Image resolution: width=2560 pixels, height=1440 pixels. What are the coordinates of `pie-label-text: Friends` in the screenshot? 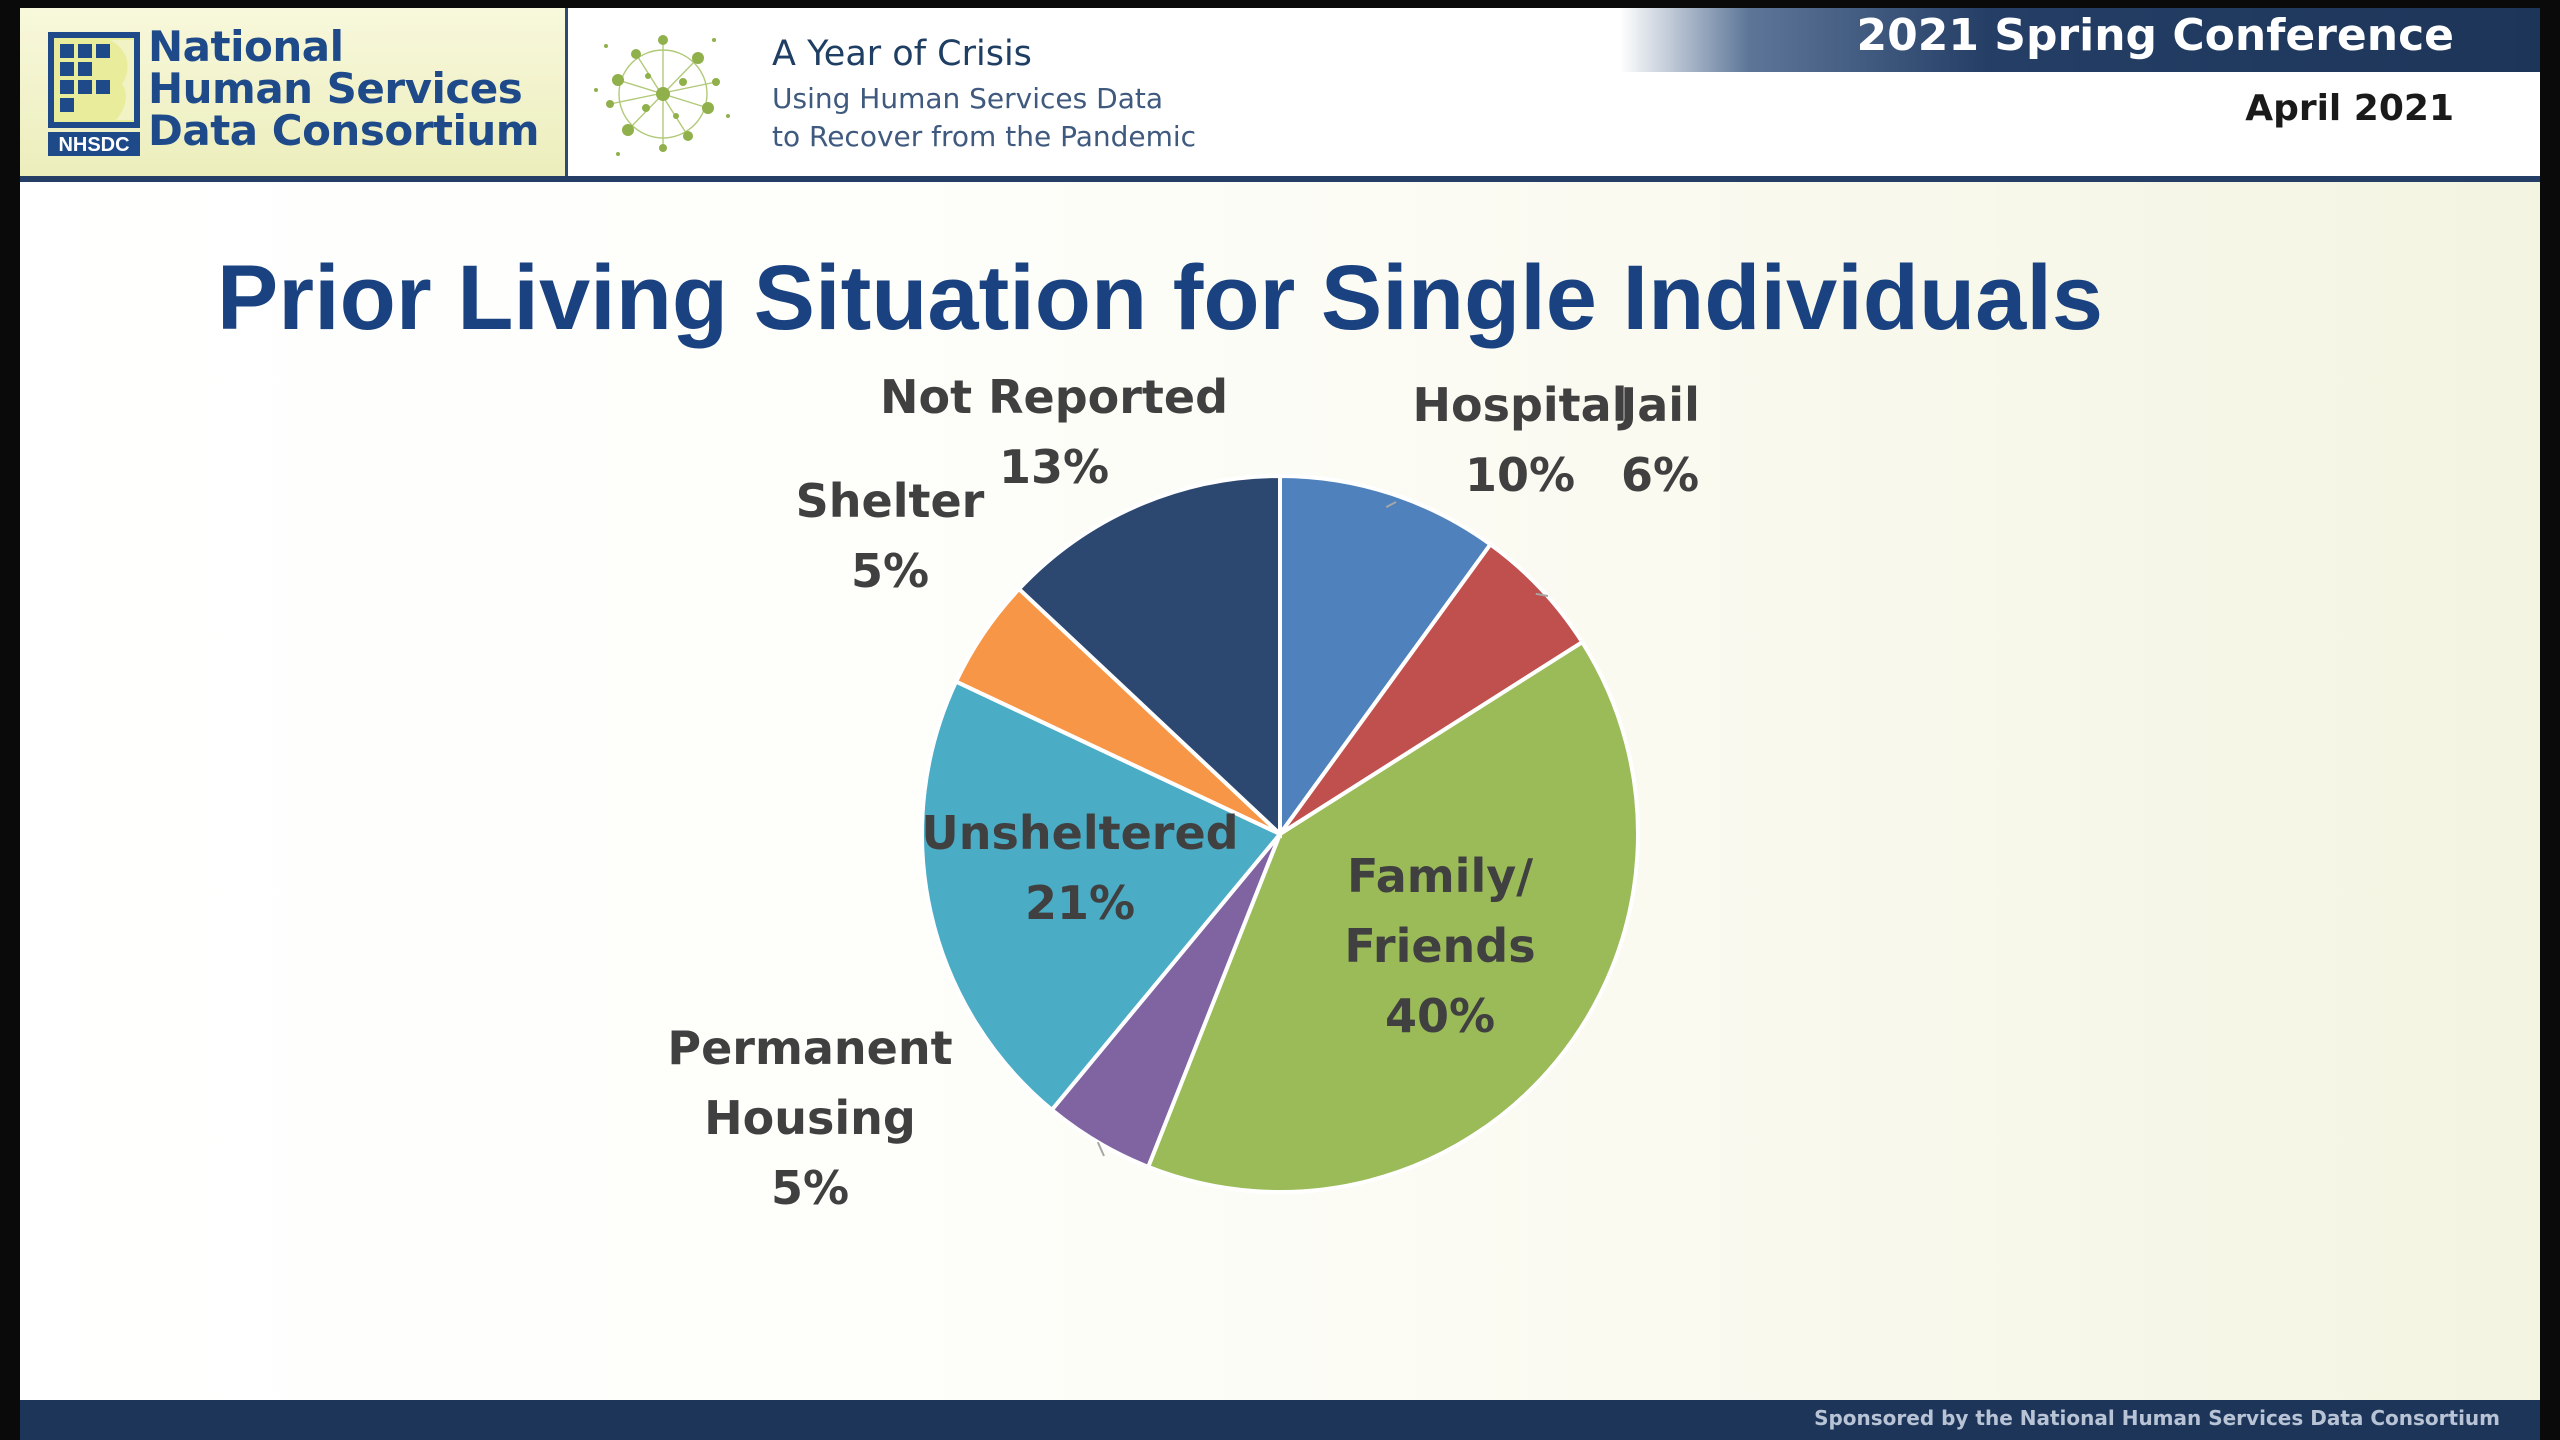 It's located at (1439, 946).